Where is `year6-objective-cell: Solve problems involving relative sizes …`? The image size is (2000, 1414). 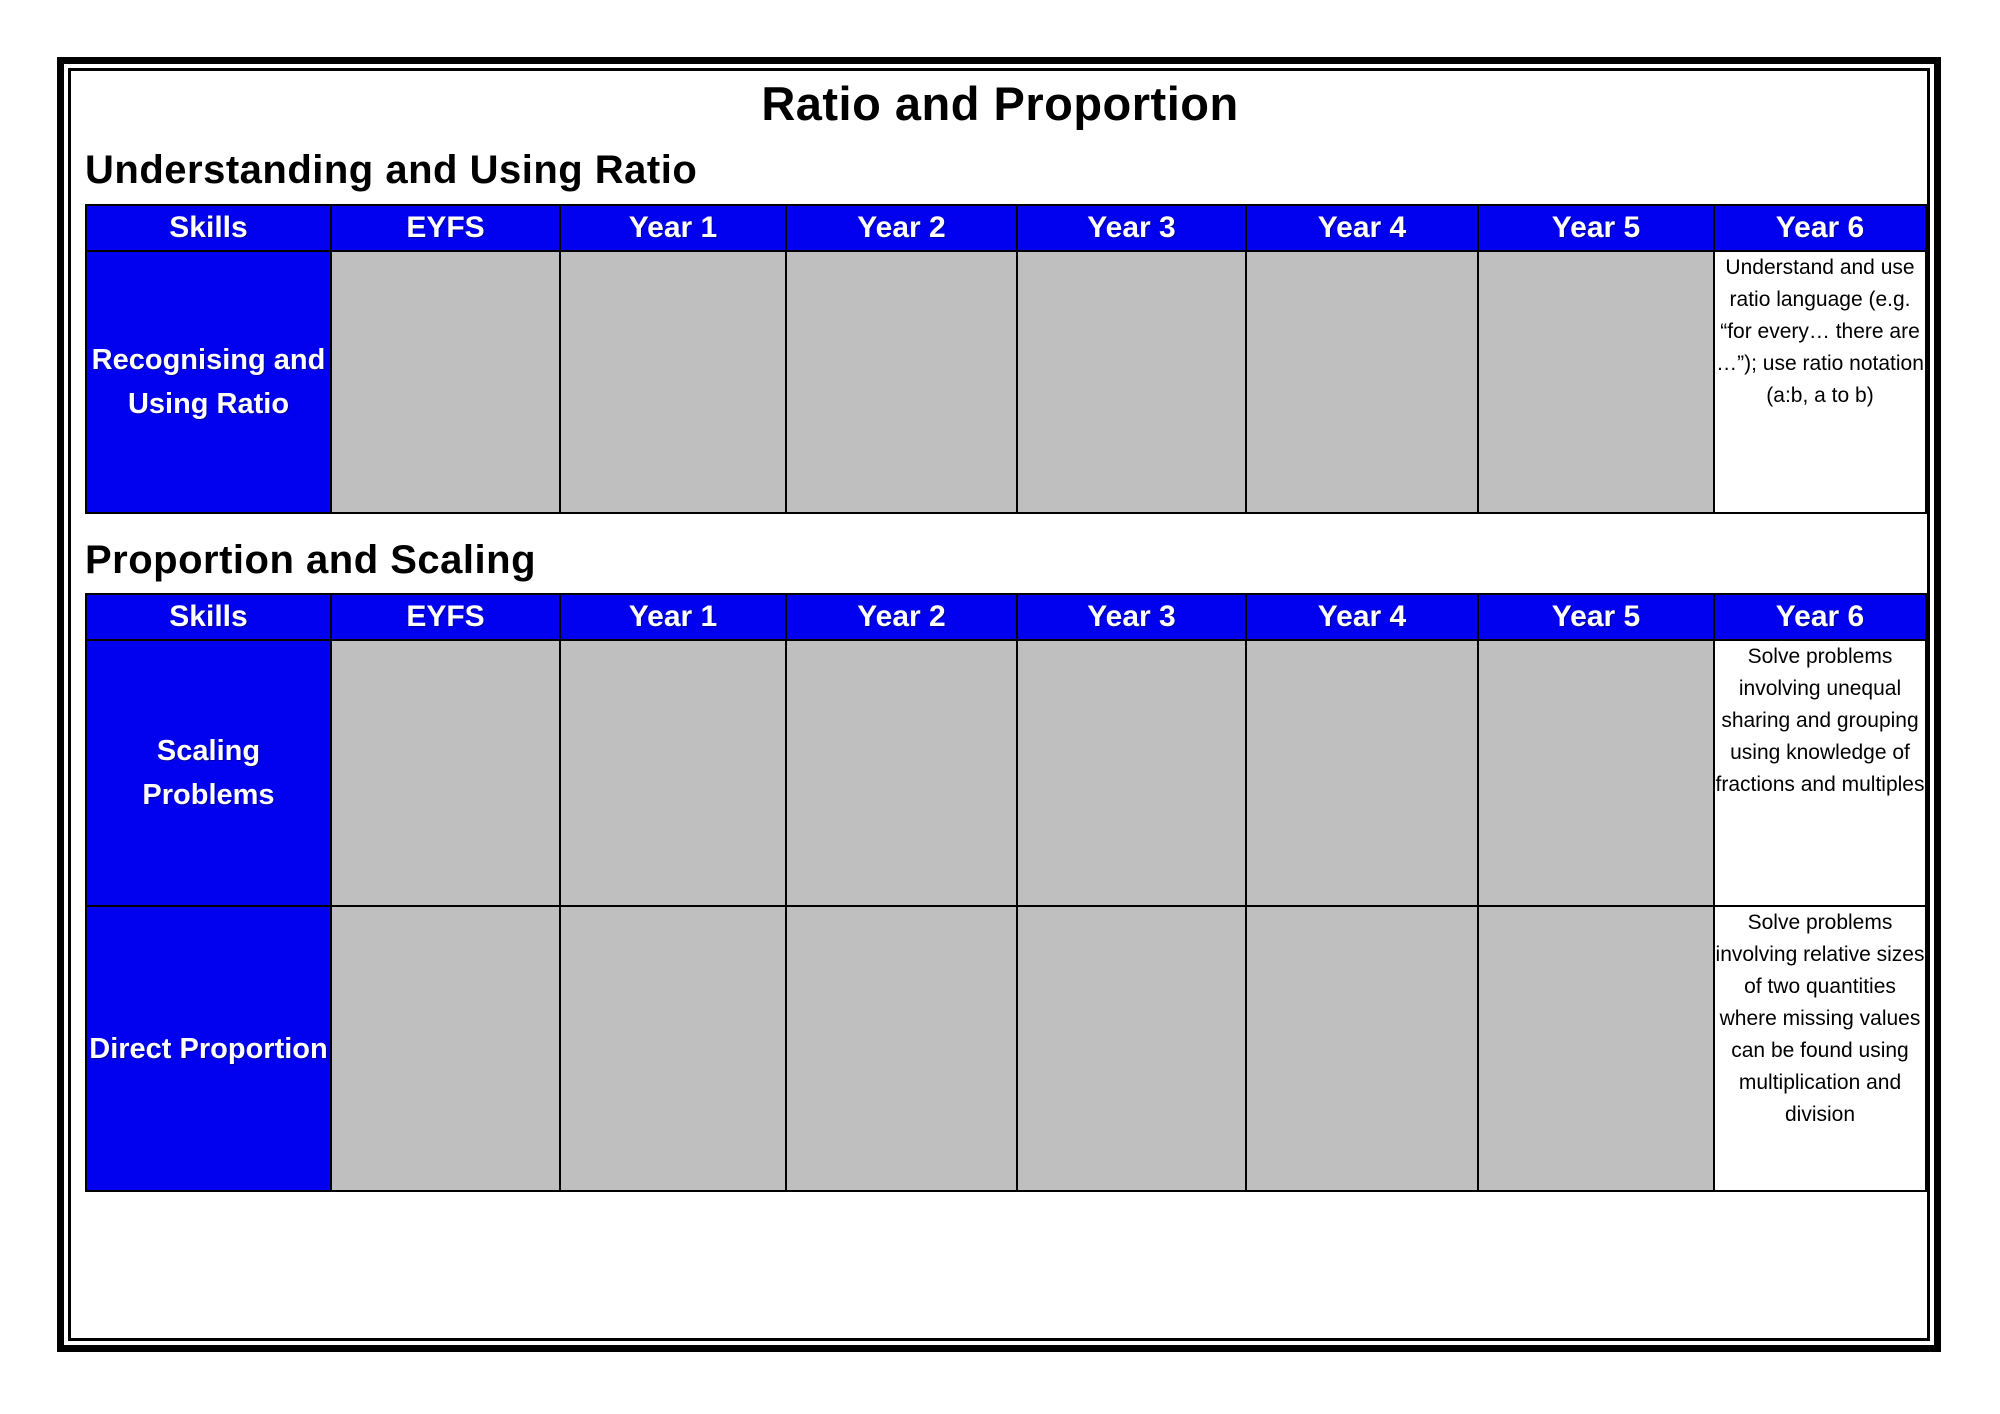
year6-objective-cell: Solve problems involving relative sizes … is located at coordinates (1820, 1048).